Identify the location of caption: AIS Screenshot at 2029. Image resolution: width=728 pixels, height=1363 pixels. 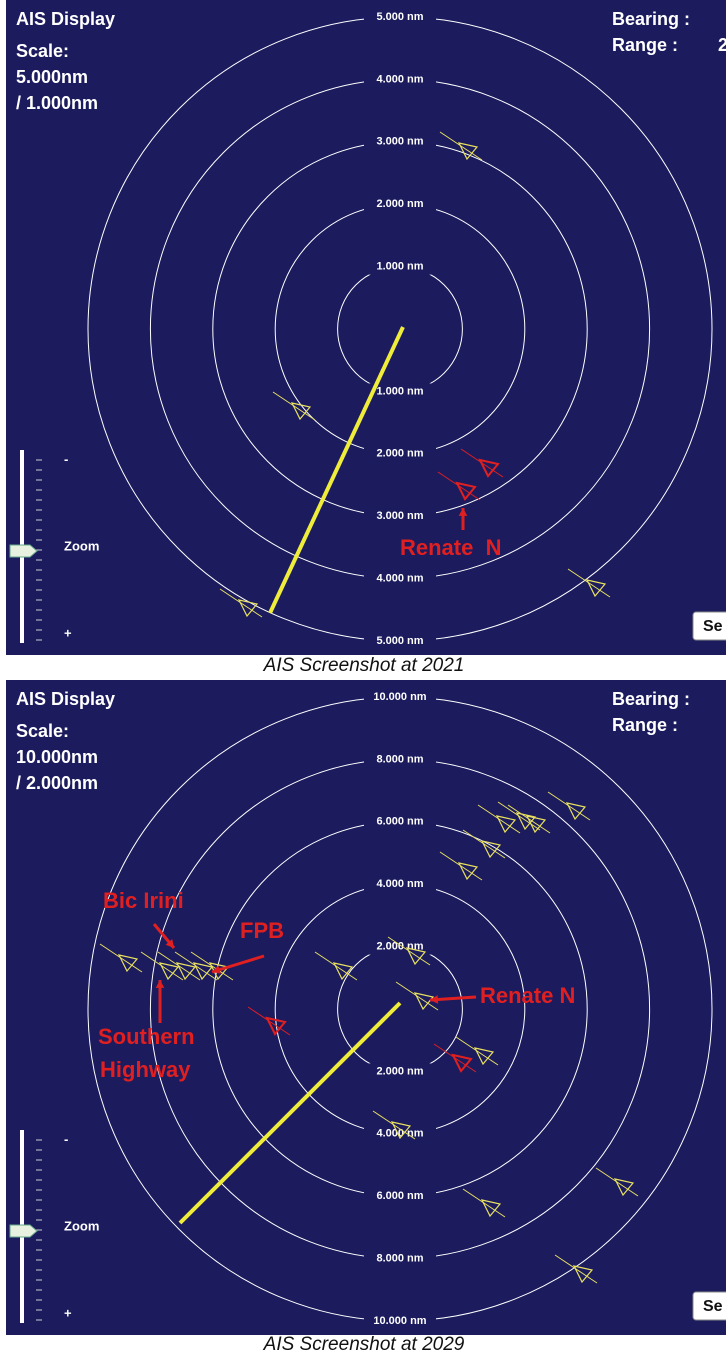
(364, 1344).